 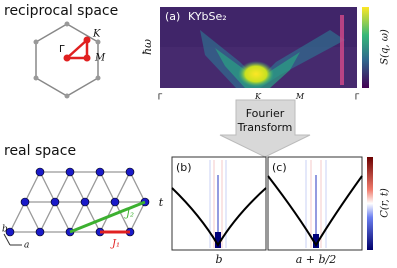 What do you see at coordinates (265, 113) in the screenshot?
I see `arrow-line: Fourier` at bounding box center [265, 113].